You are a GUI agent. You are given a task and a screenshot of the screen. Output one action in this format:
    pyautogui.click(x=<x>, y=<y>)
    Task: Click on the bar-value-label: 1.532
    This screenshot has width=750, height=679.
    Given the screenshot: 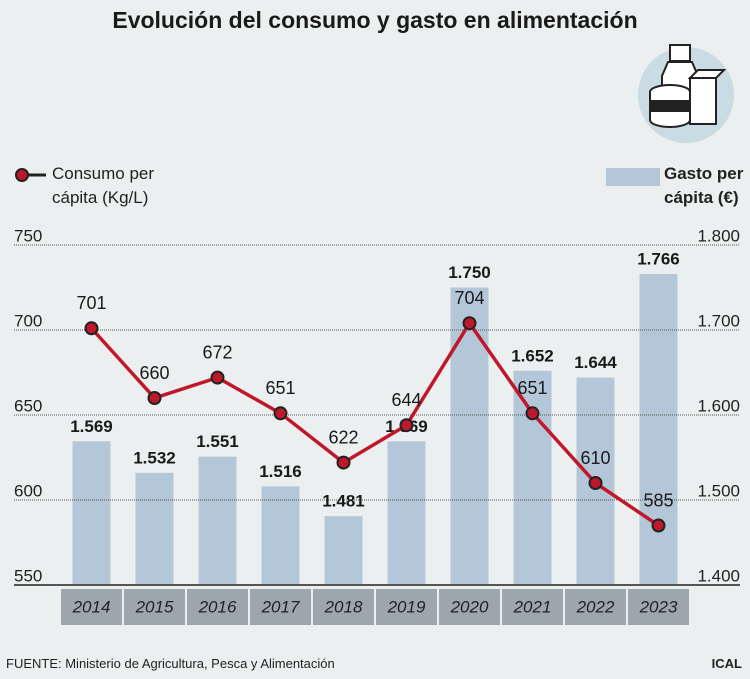 What is the action you would take?
    pyautogui.click(x=154, y=457)
    